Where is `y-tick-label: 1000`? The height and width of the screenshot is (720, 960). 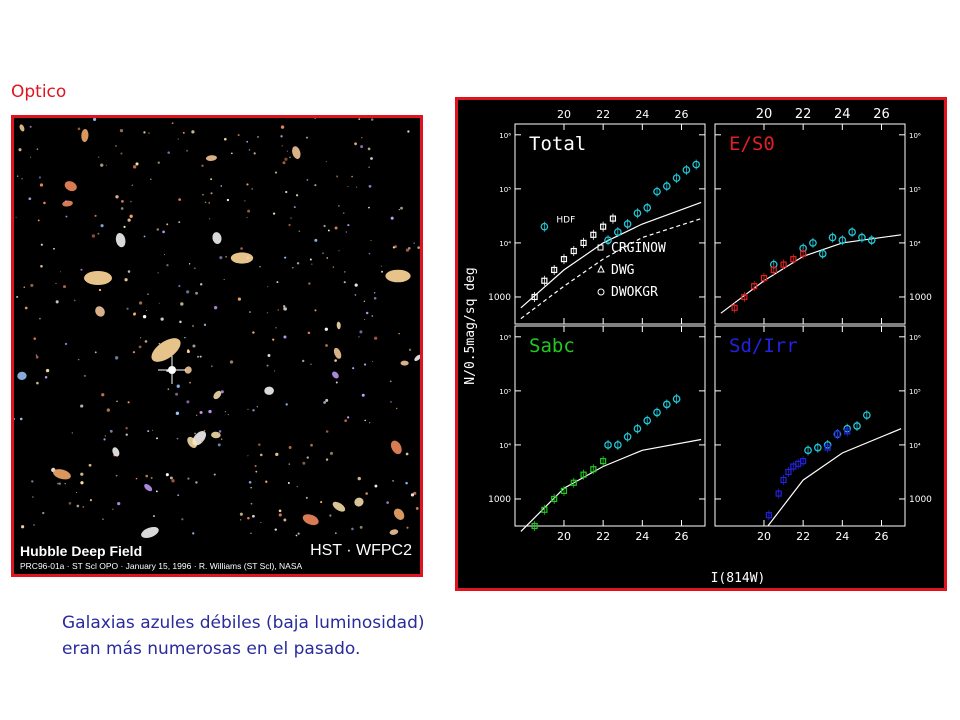 y-tick-label: 1000 is located at coordinates (499, 298).